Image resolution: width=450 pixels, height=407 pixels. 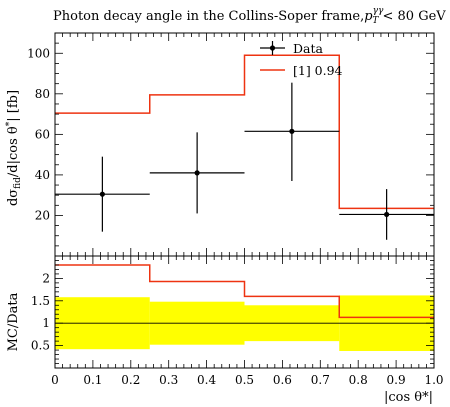 What do you see at coordinates (13, 321) in the screenshot?
I see `ratio-y-axis-label: MC/Data` at bounding box center [13, 321].